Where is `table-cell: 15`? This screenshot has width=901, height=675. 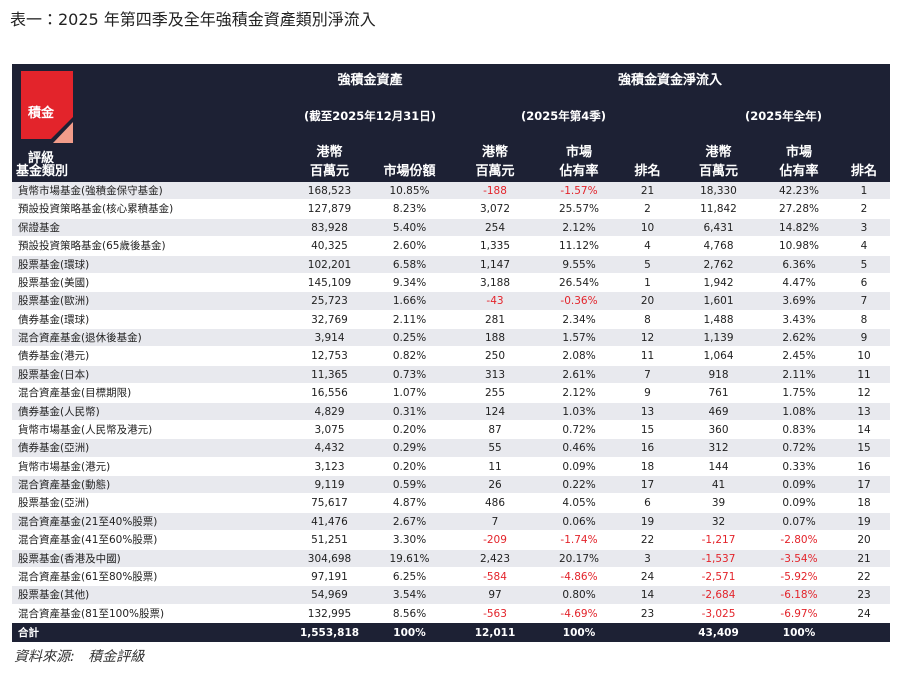 table-cell: 15 is located at coordinates (647, 429).